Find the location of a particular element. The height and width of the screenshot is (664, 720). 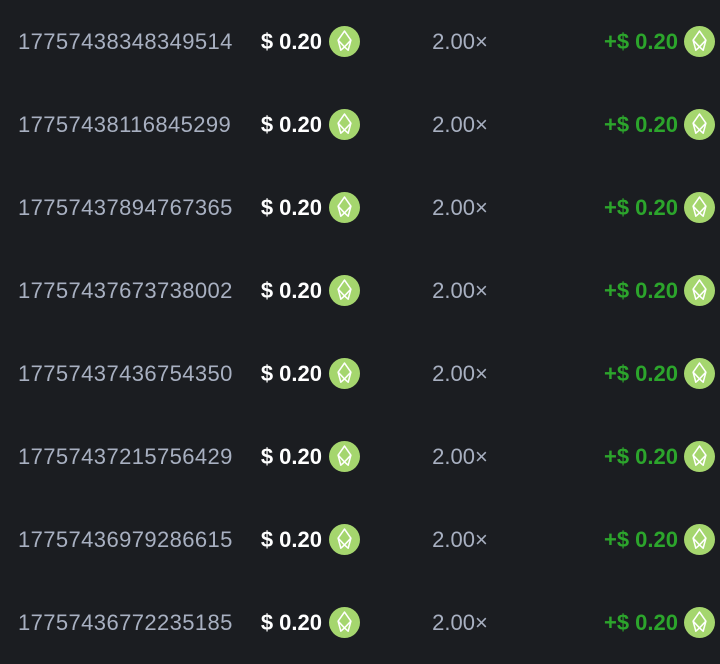

table-row: 17757437894767365 $ 0.20 2.00× +$ 0.20 is located at coordinates (360, 207).